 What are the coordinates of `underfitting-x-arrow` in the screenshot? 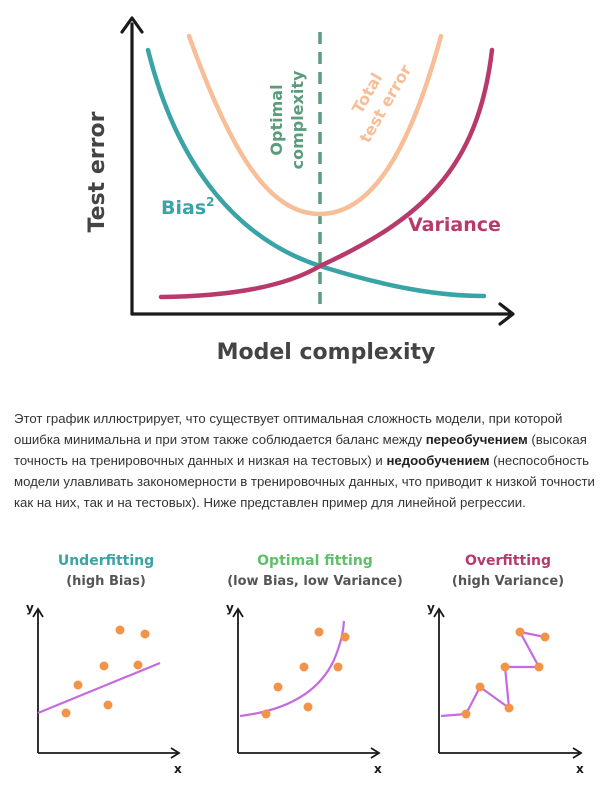 It's located at (175, 753).